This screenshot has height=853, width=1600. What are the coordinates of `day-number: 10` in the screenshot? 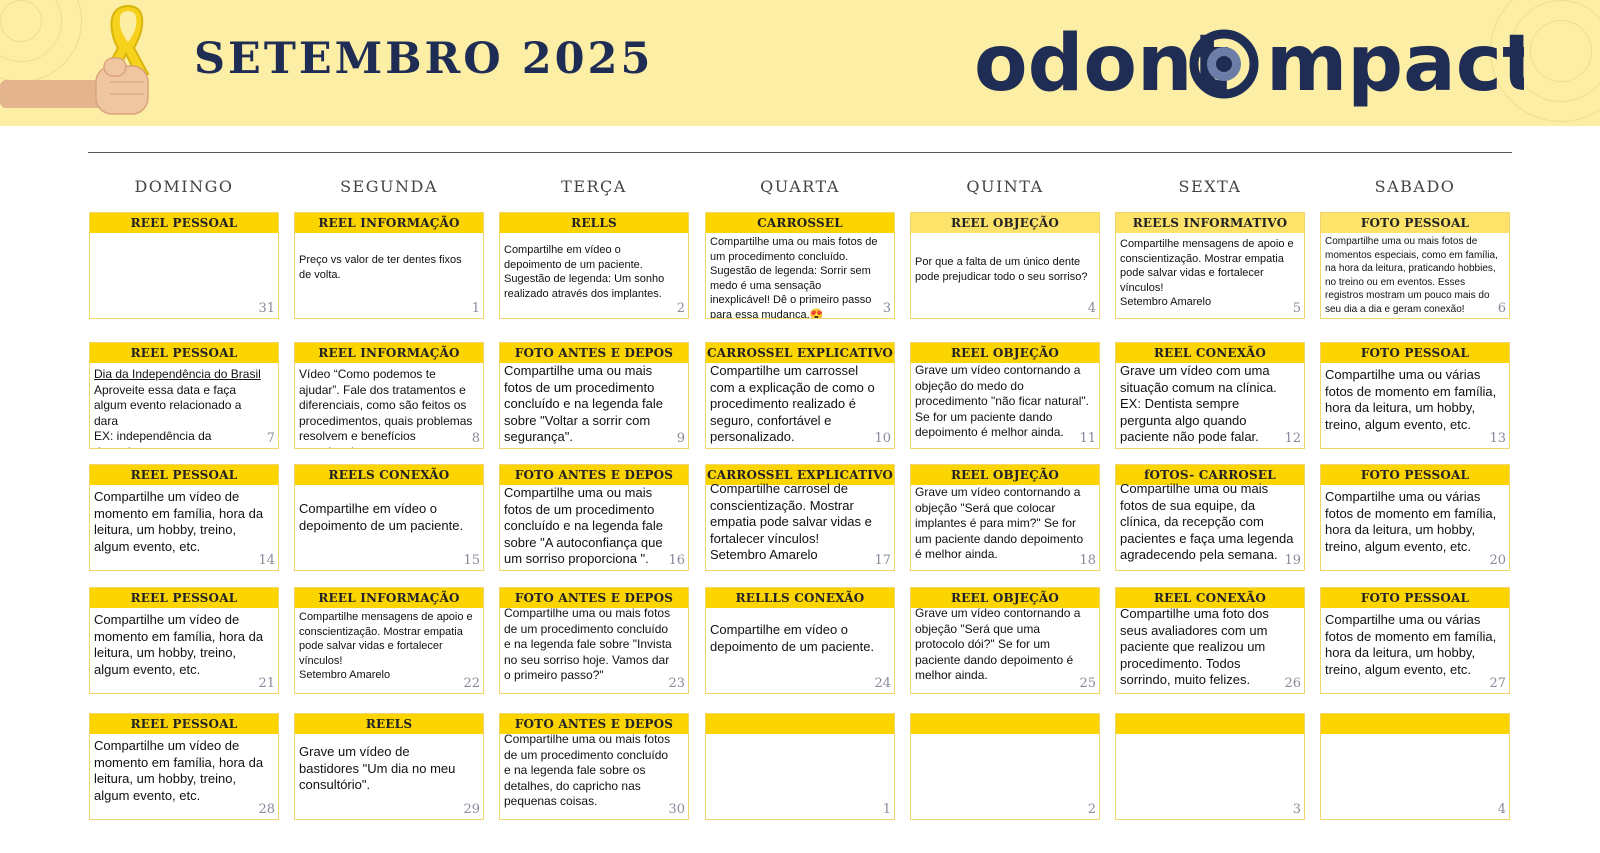 It's located at (882, 438).